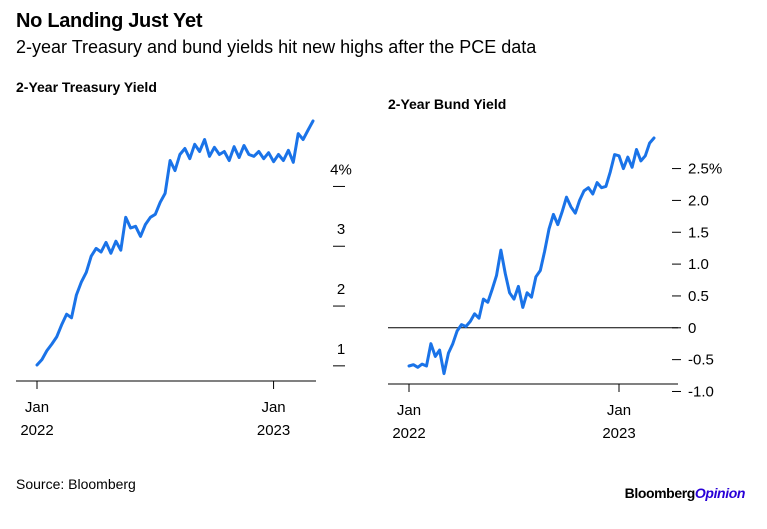  I want to click on bund-y-tick-label-4: 1.0, so click(698, 264).